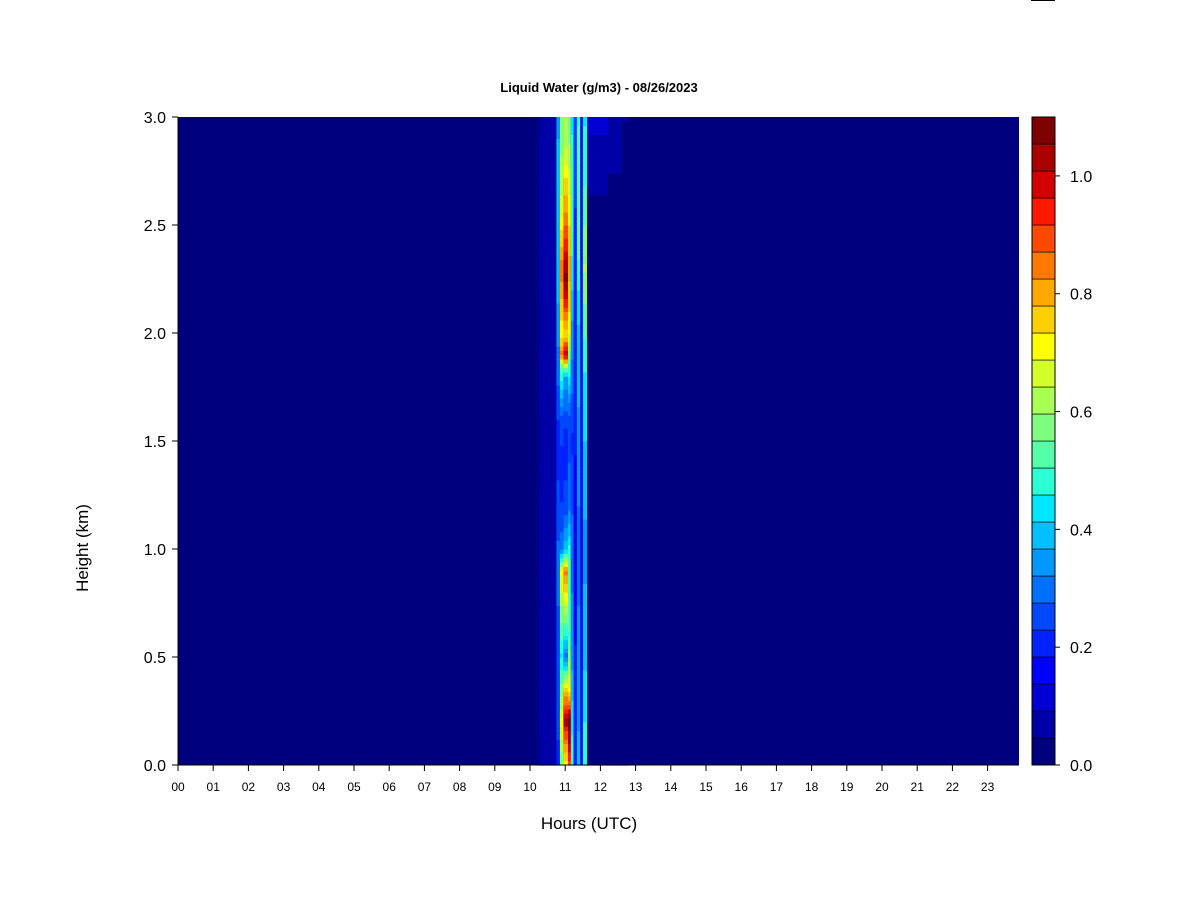  Describe the element at coordinates (1043, 454) in the screenshot. I see `colorbar-swatch` at that location.